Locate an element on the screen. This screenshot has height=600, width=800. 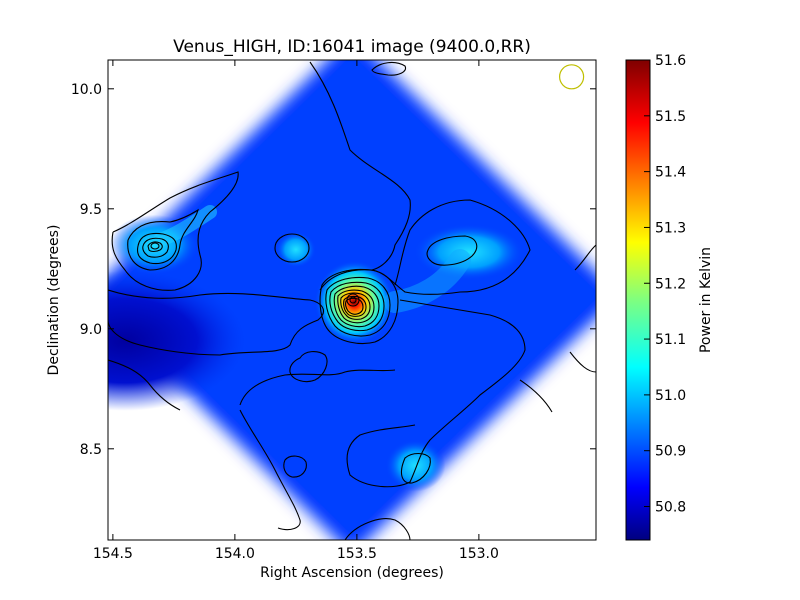
colorbar-tick-label: 51.5 is located at coordinates (670, 117).